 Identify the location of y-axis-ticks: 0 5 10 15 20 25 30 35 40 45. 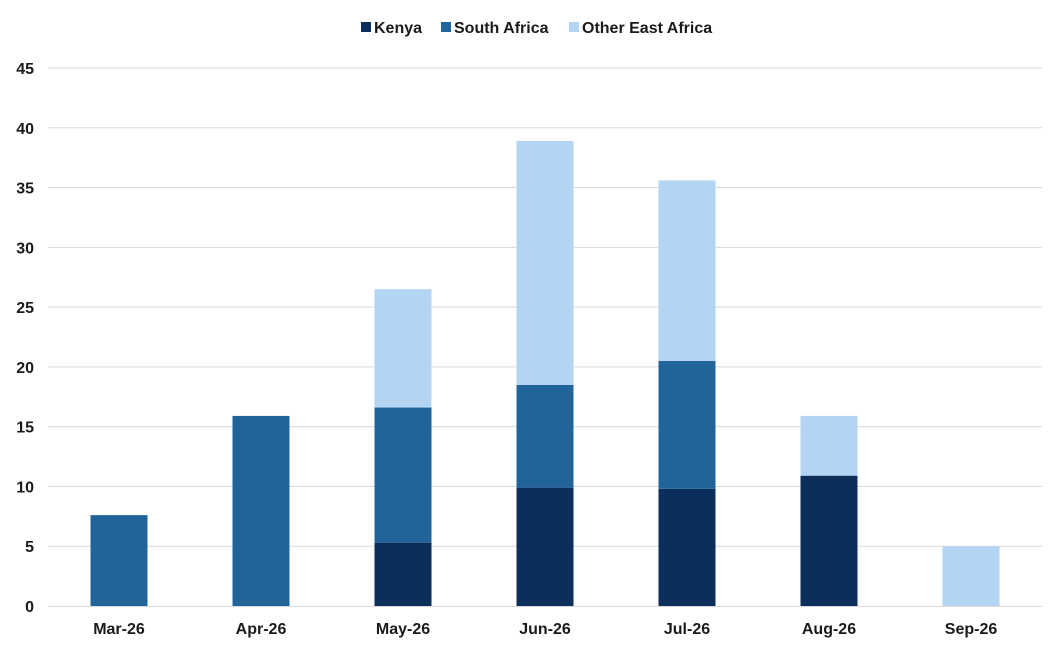
(25, 338).